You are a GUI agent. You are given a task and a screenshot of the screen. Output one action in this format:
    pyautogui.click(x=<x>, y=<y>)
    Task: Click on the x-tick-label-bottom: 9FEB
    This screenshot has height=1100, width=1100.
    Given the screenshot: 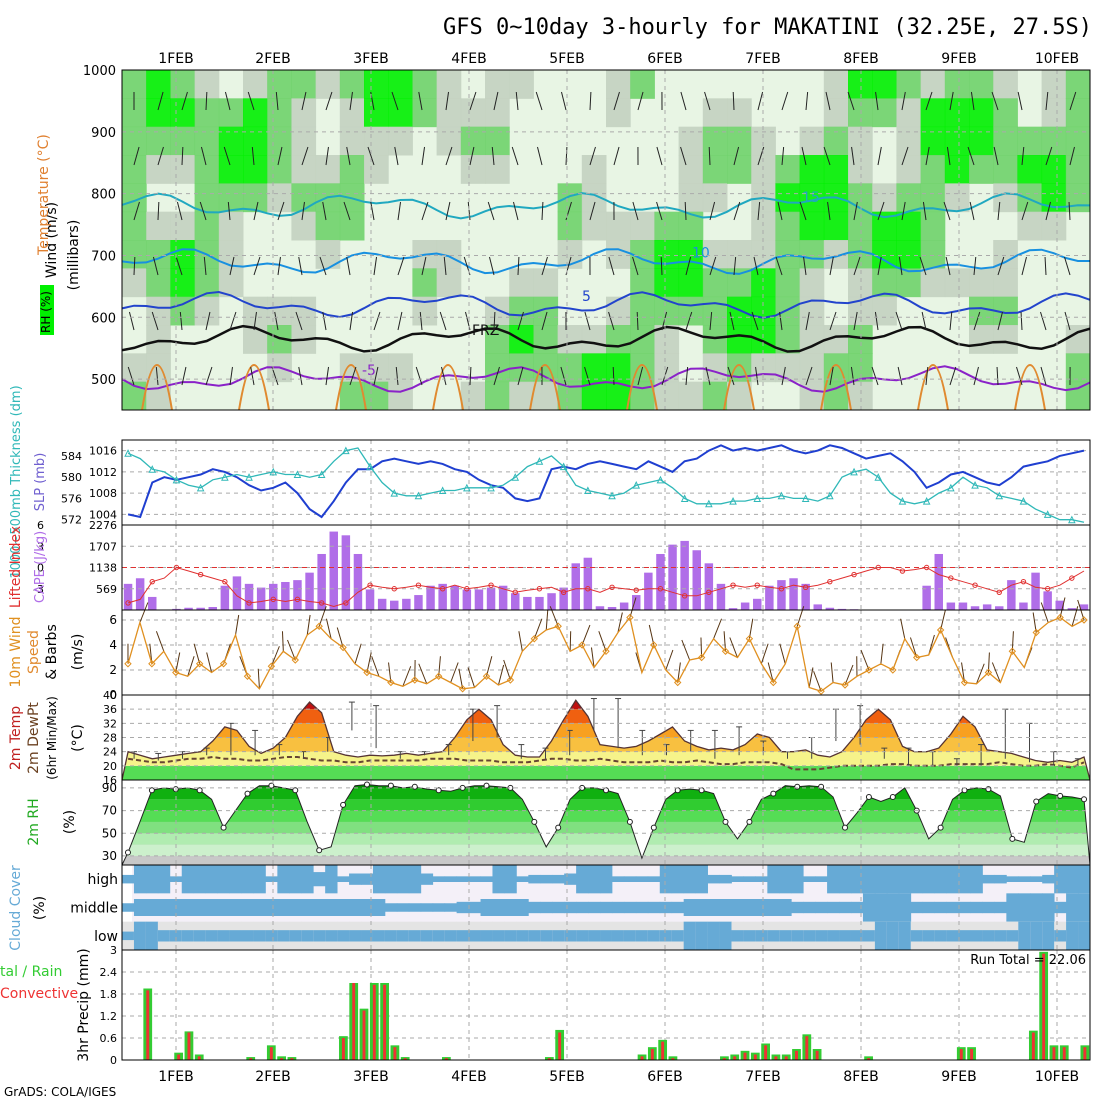 What is the action you would take?
    pyautogui.click(x=958, y=1077)
    